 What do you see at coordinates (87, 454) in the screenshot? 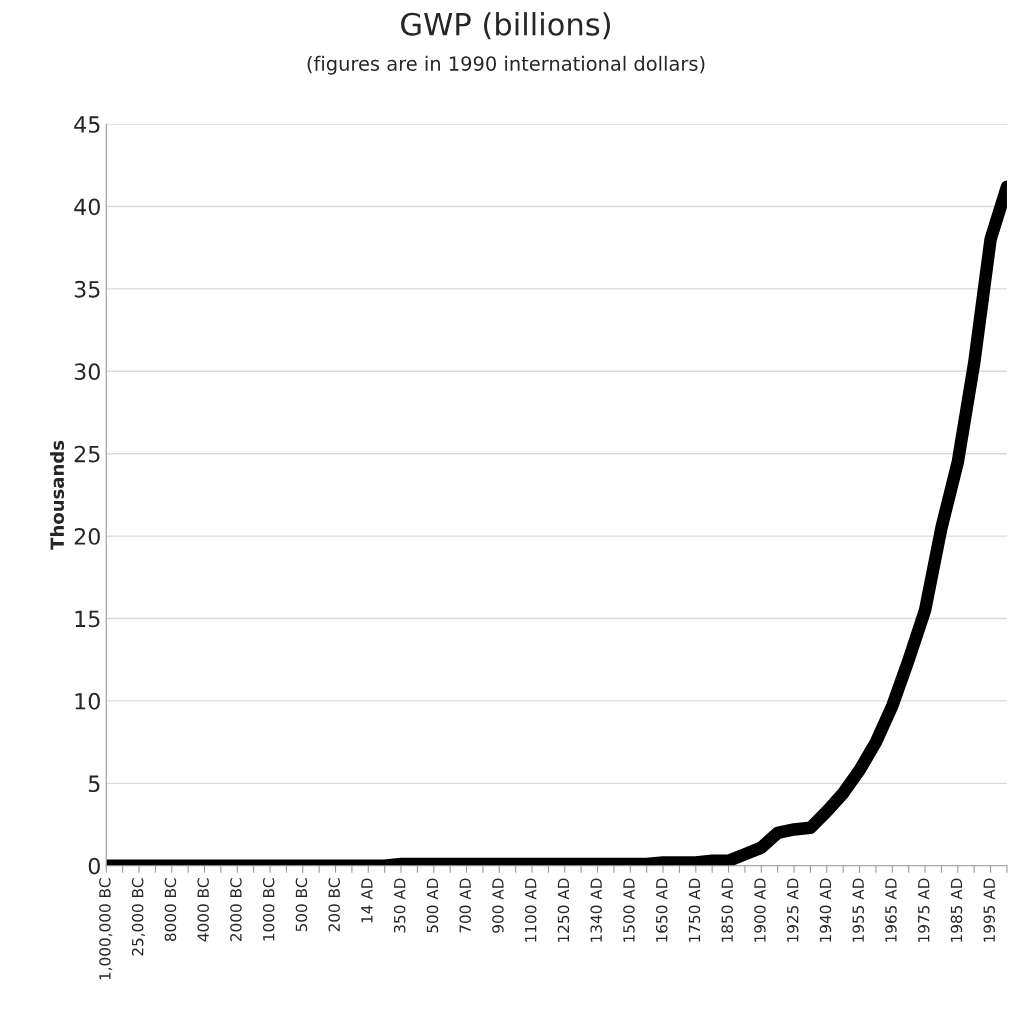
I see `y-tick-label: 25` at bounding box center [87, 454].